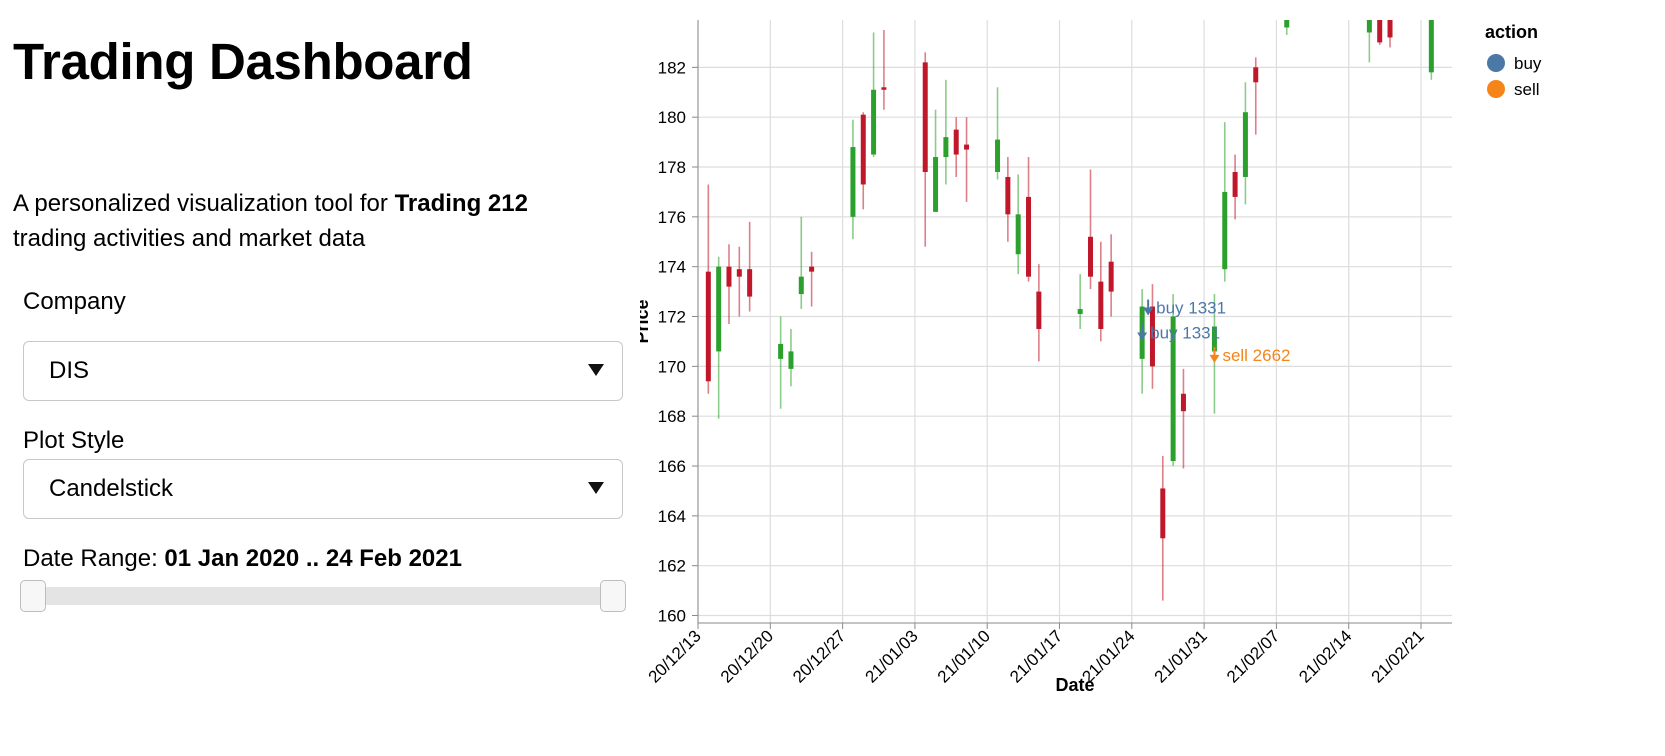 The width and height of the screenshot is (1665, 756). Describe the element at coordinates (94, 558) in the screenshot. I see `date-range-label-text: Date Range:` at that location.